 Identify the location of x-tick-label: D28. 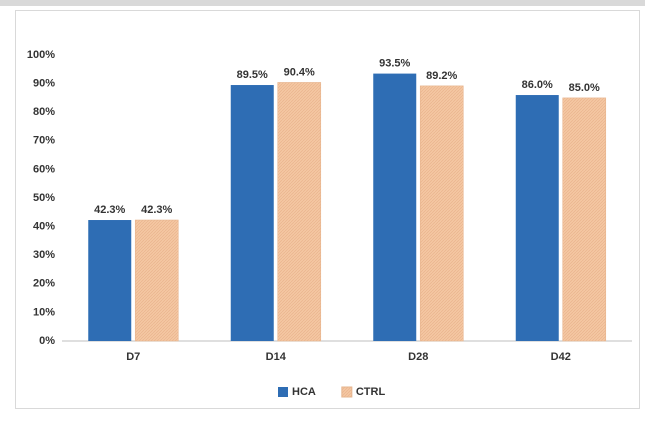
(418, 357).